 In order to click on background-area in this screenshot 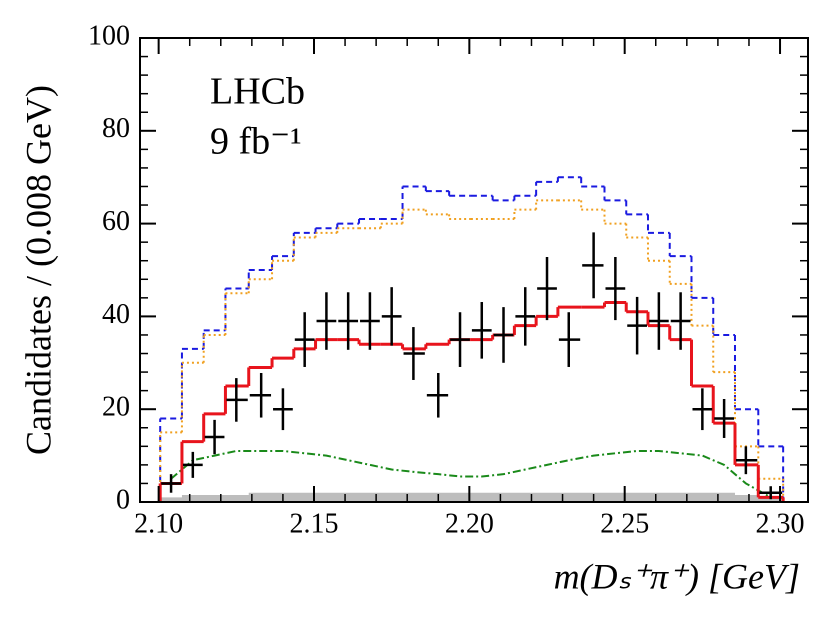, I will do `click(472, 497)`.